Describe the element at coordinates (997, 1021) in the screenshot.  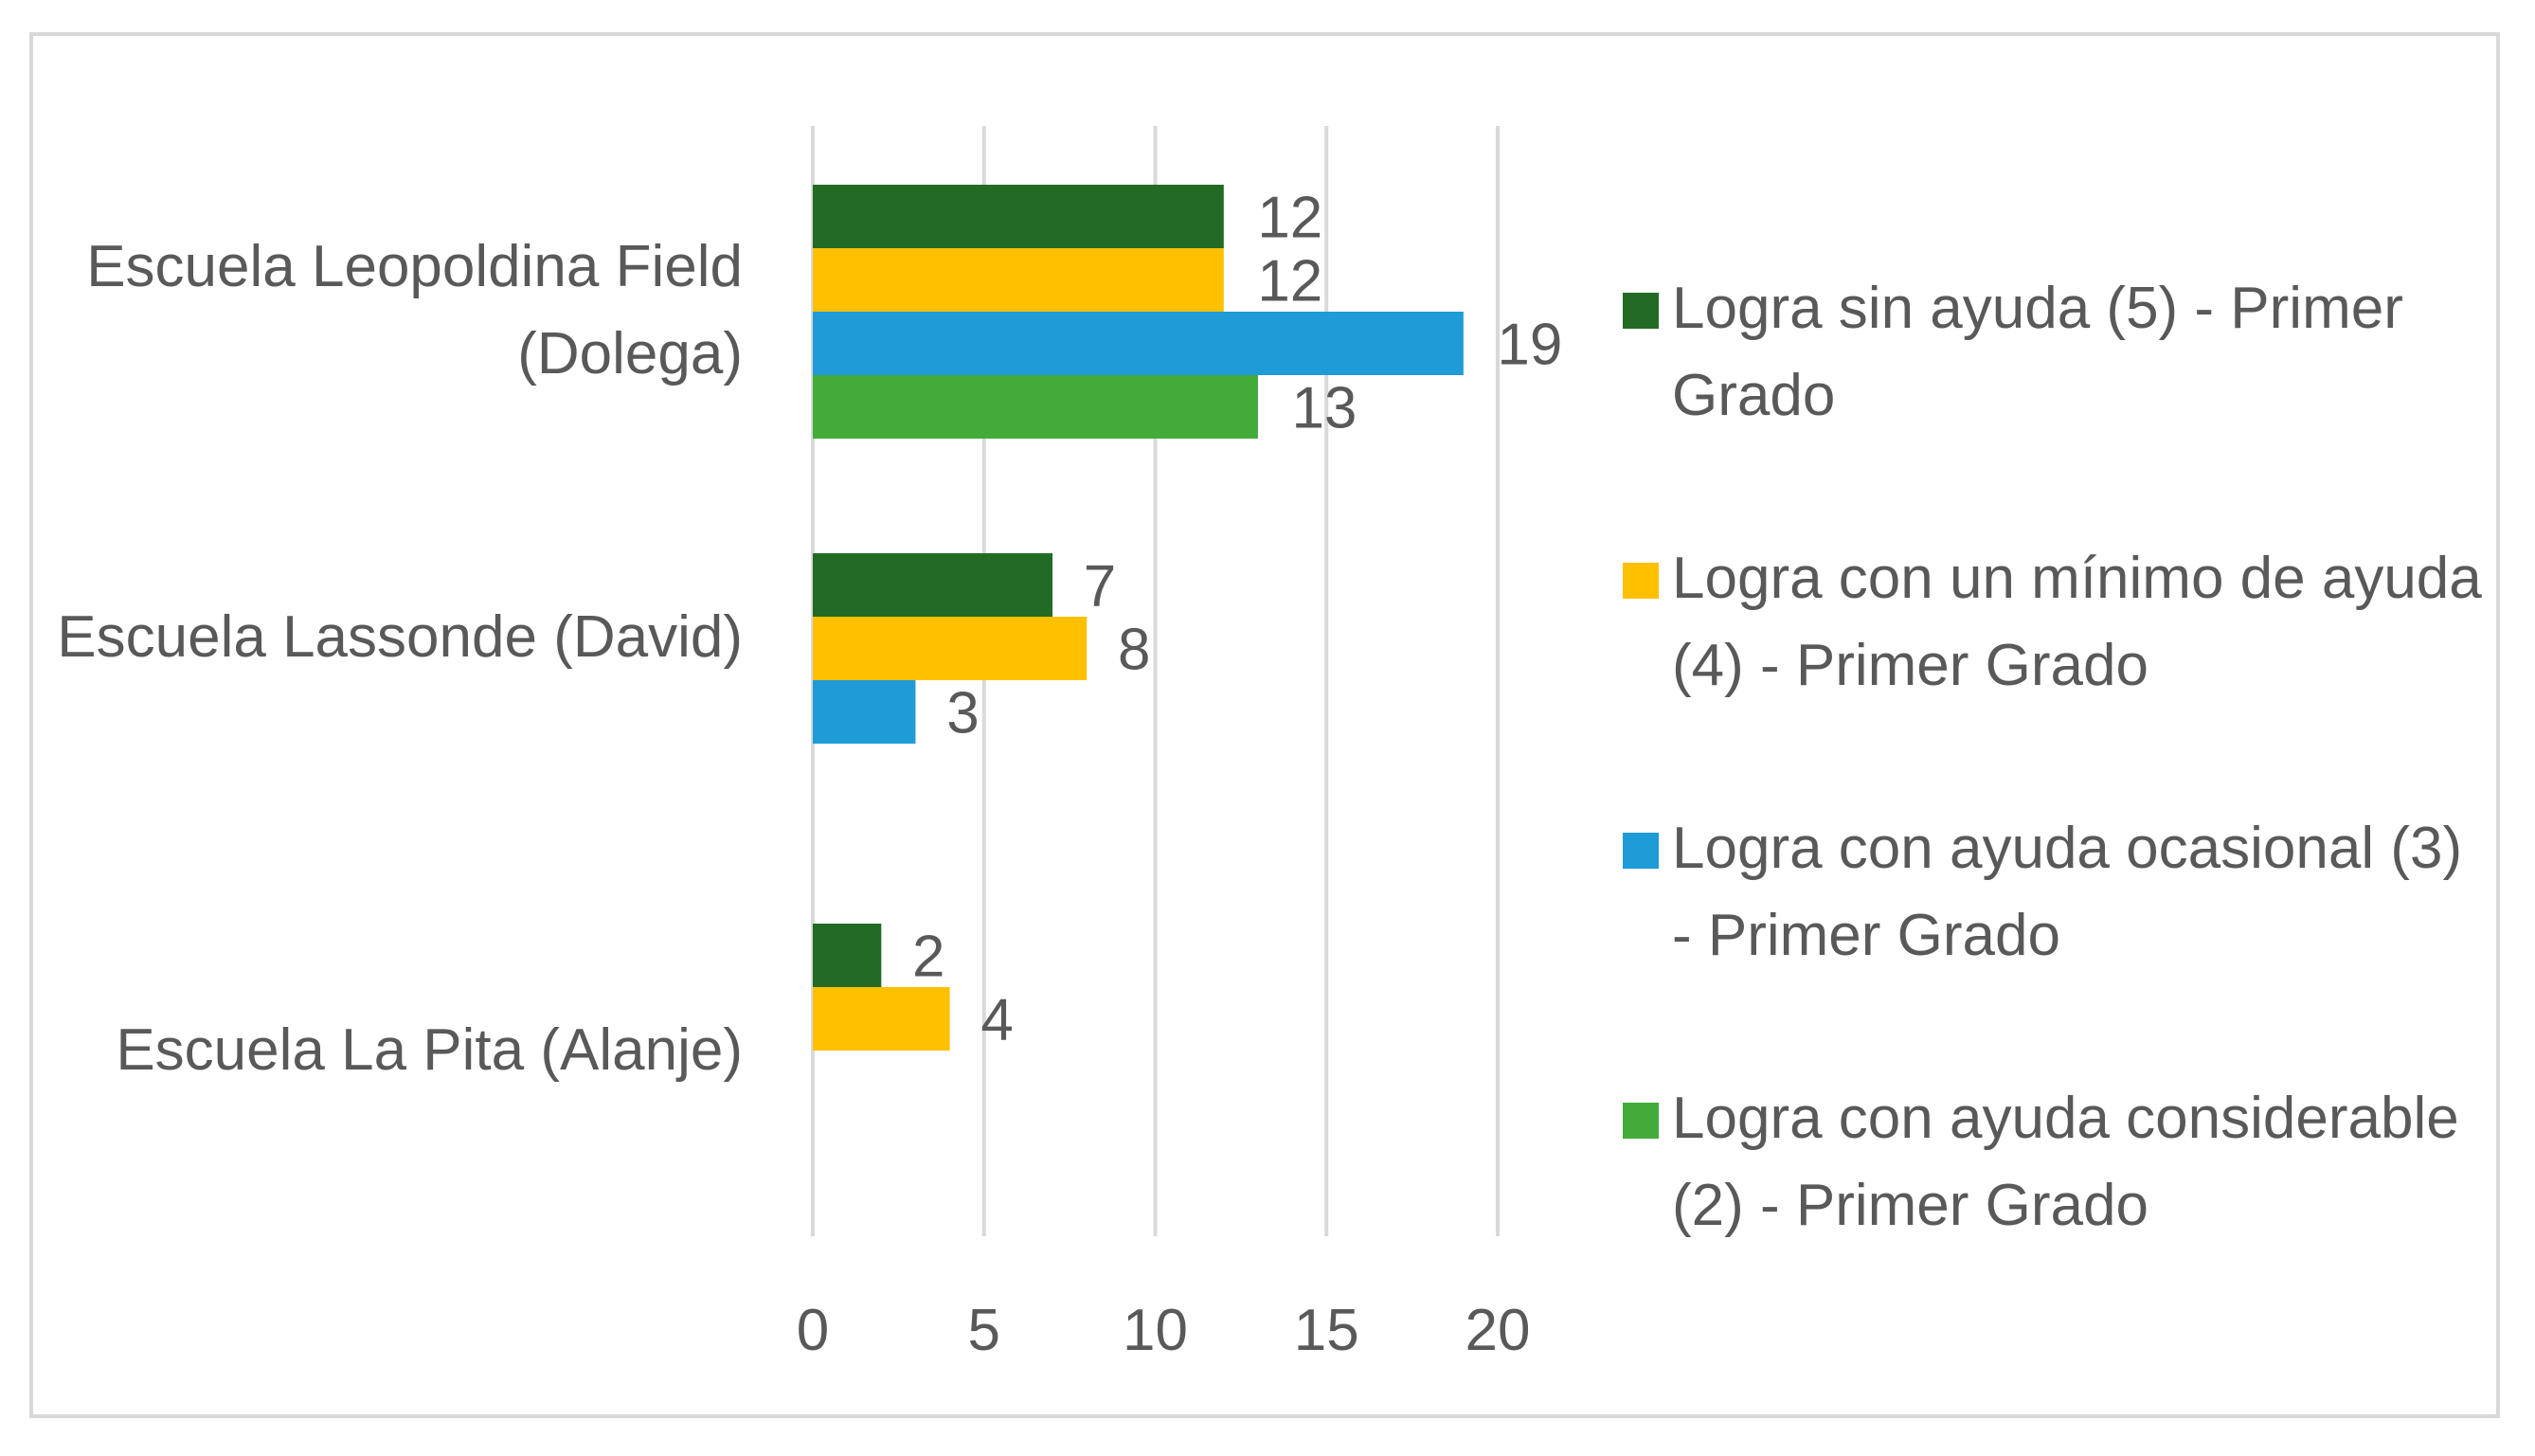
I see `data-label-c2-s1: 4` at that location.